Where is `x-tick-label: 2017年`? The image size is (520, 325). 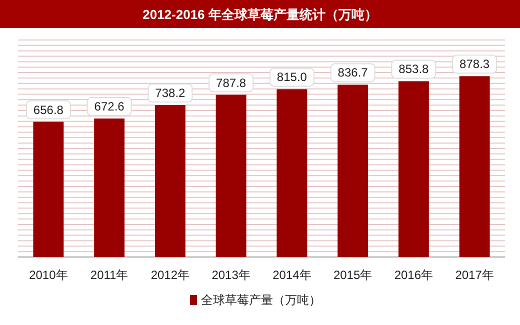 x-tick-label: 2017年 is located at coordinates (474, 275).